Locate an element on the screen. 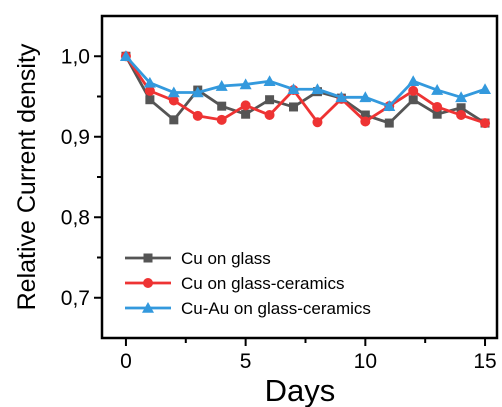  x-tick-label: 5 is located at coordinates (246, 361).